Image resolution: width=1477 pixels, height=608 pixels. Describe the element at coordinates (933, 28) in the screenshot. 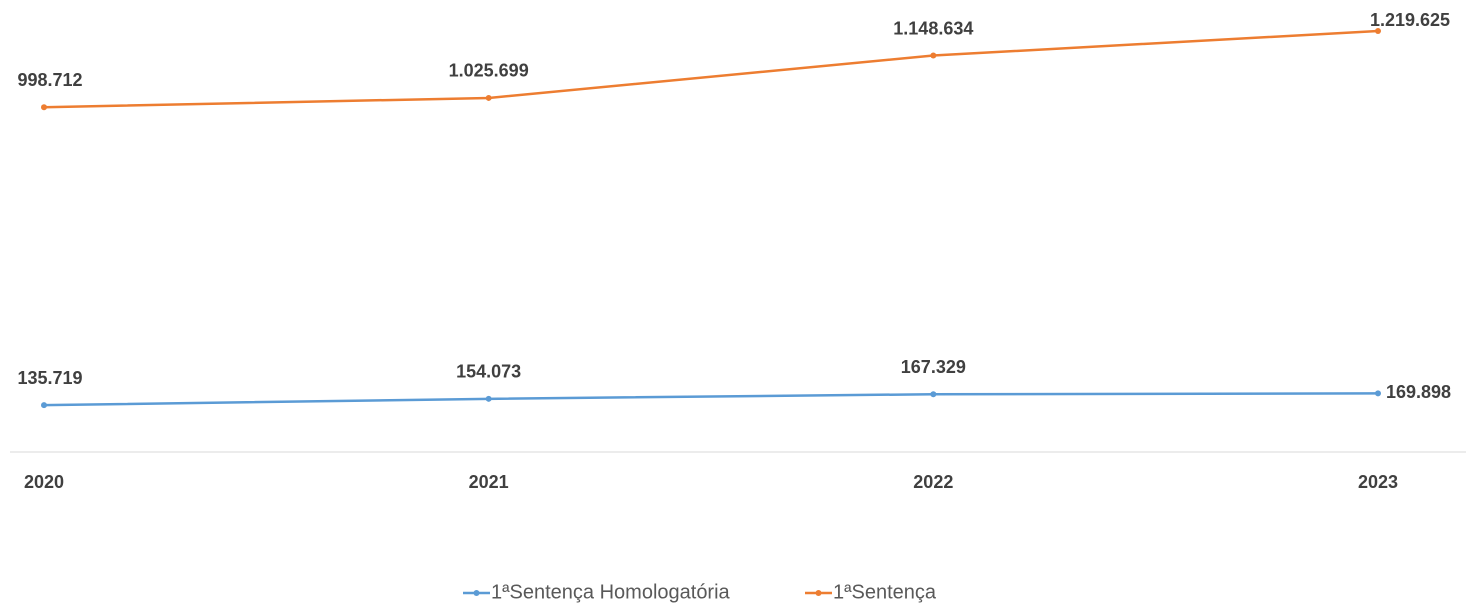

I see `data-label: 1.148.634` at that location.